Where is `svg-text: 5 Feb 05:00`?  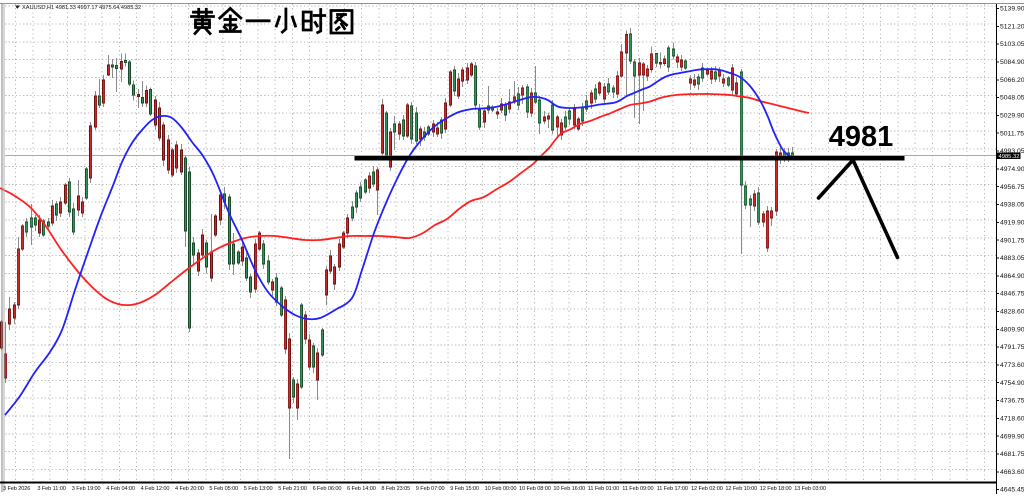 svg-text: 5 Feb 05:00 is located at coordinates (223, 489).